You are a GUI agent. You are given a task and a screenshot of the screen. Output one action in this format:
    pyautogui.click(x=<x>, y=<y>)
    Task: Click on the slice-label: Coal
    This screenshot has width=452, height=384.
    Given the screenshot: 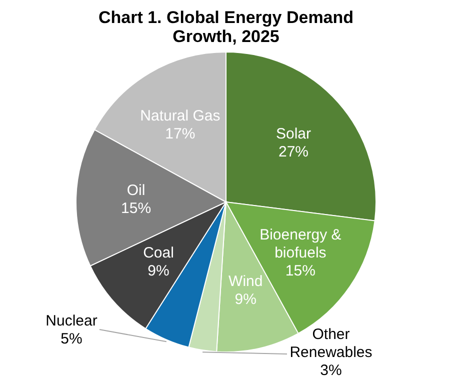 What is the action you would take?
    pyautogui.click(x=158, y=253)
    